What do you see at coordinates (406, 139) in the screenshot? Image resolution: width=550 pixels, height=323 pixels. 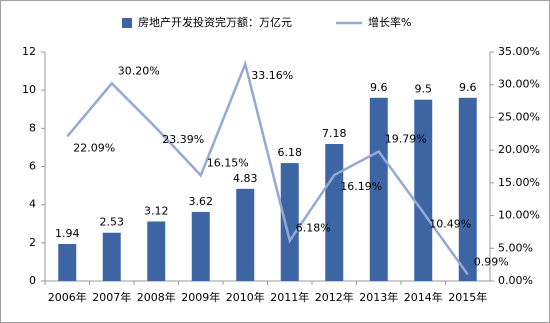 I see `line-value-label: 19.79%` at bounding box center [406, 139].